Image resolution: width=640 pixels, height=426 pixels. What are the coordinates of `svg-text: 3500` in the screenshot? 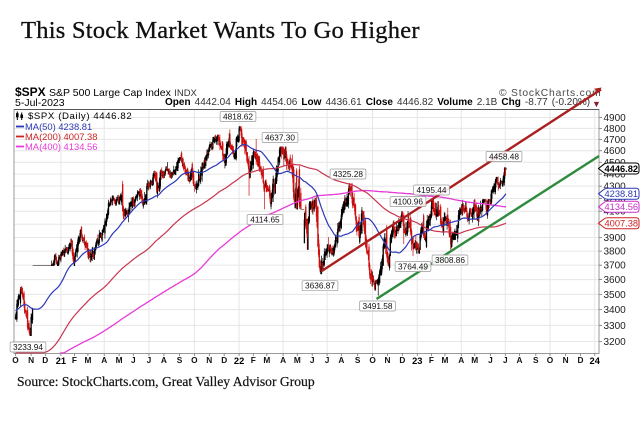 It's located at (615, 295).